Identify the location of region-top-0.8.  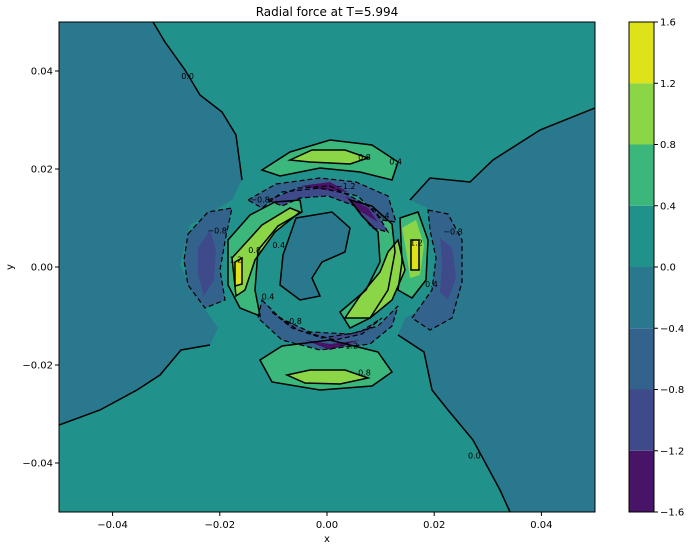
(329, 157).